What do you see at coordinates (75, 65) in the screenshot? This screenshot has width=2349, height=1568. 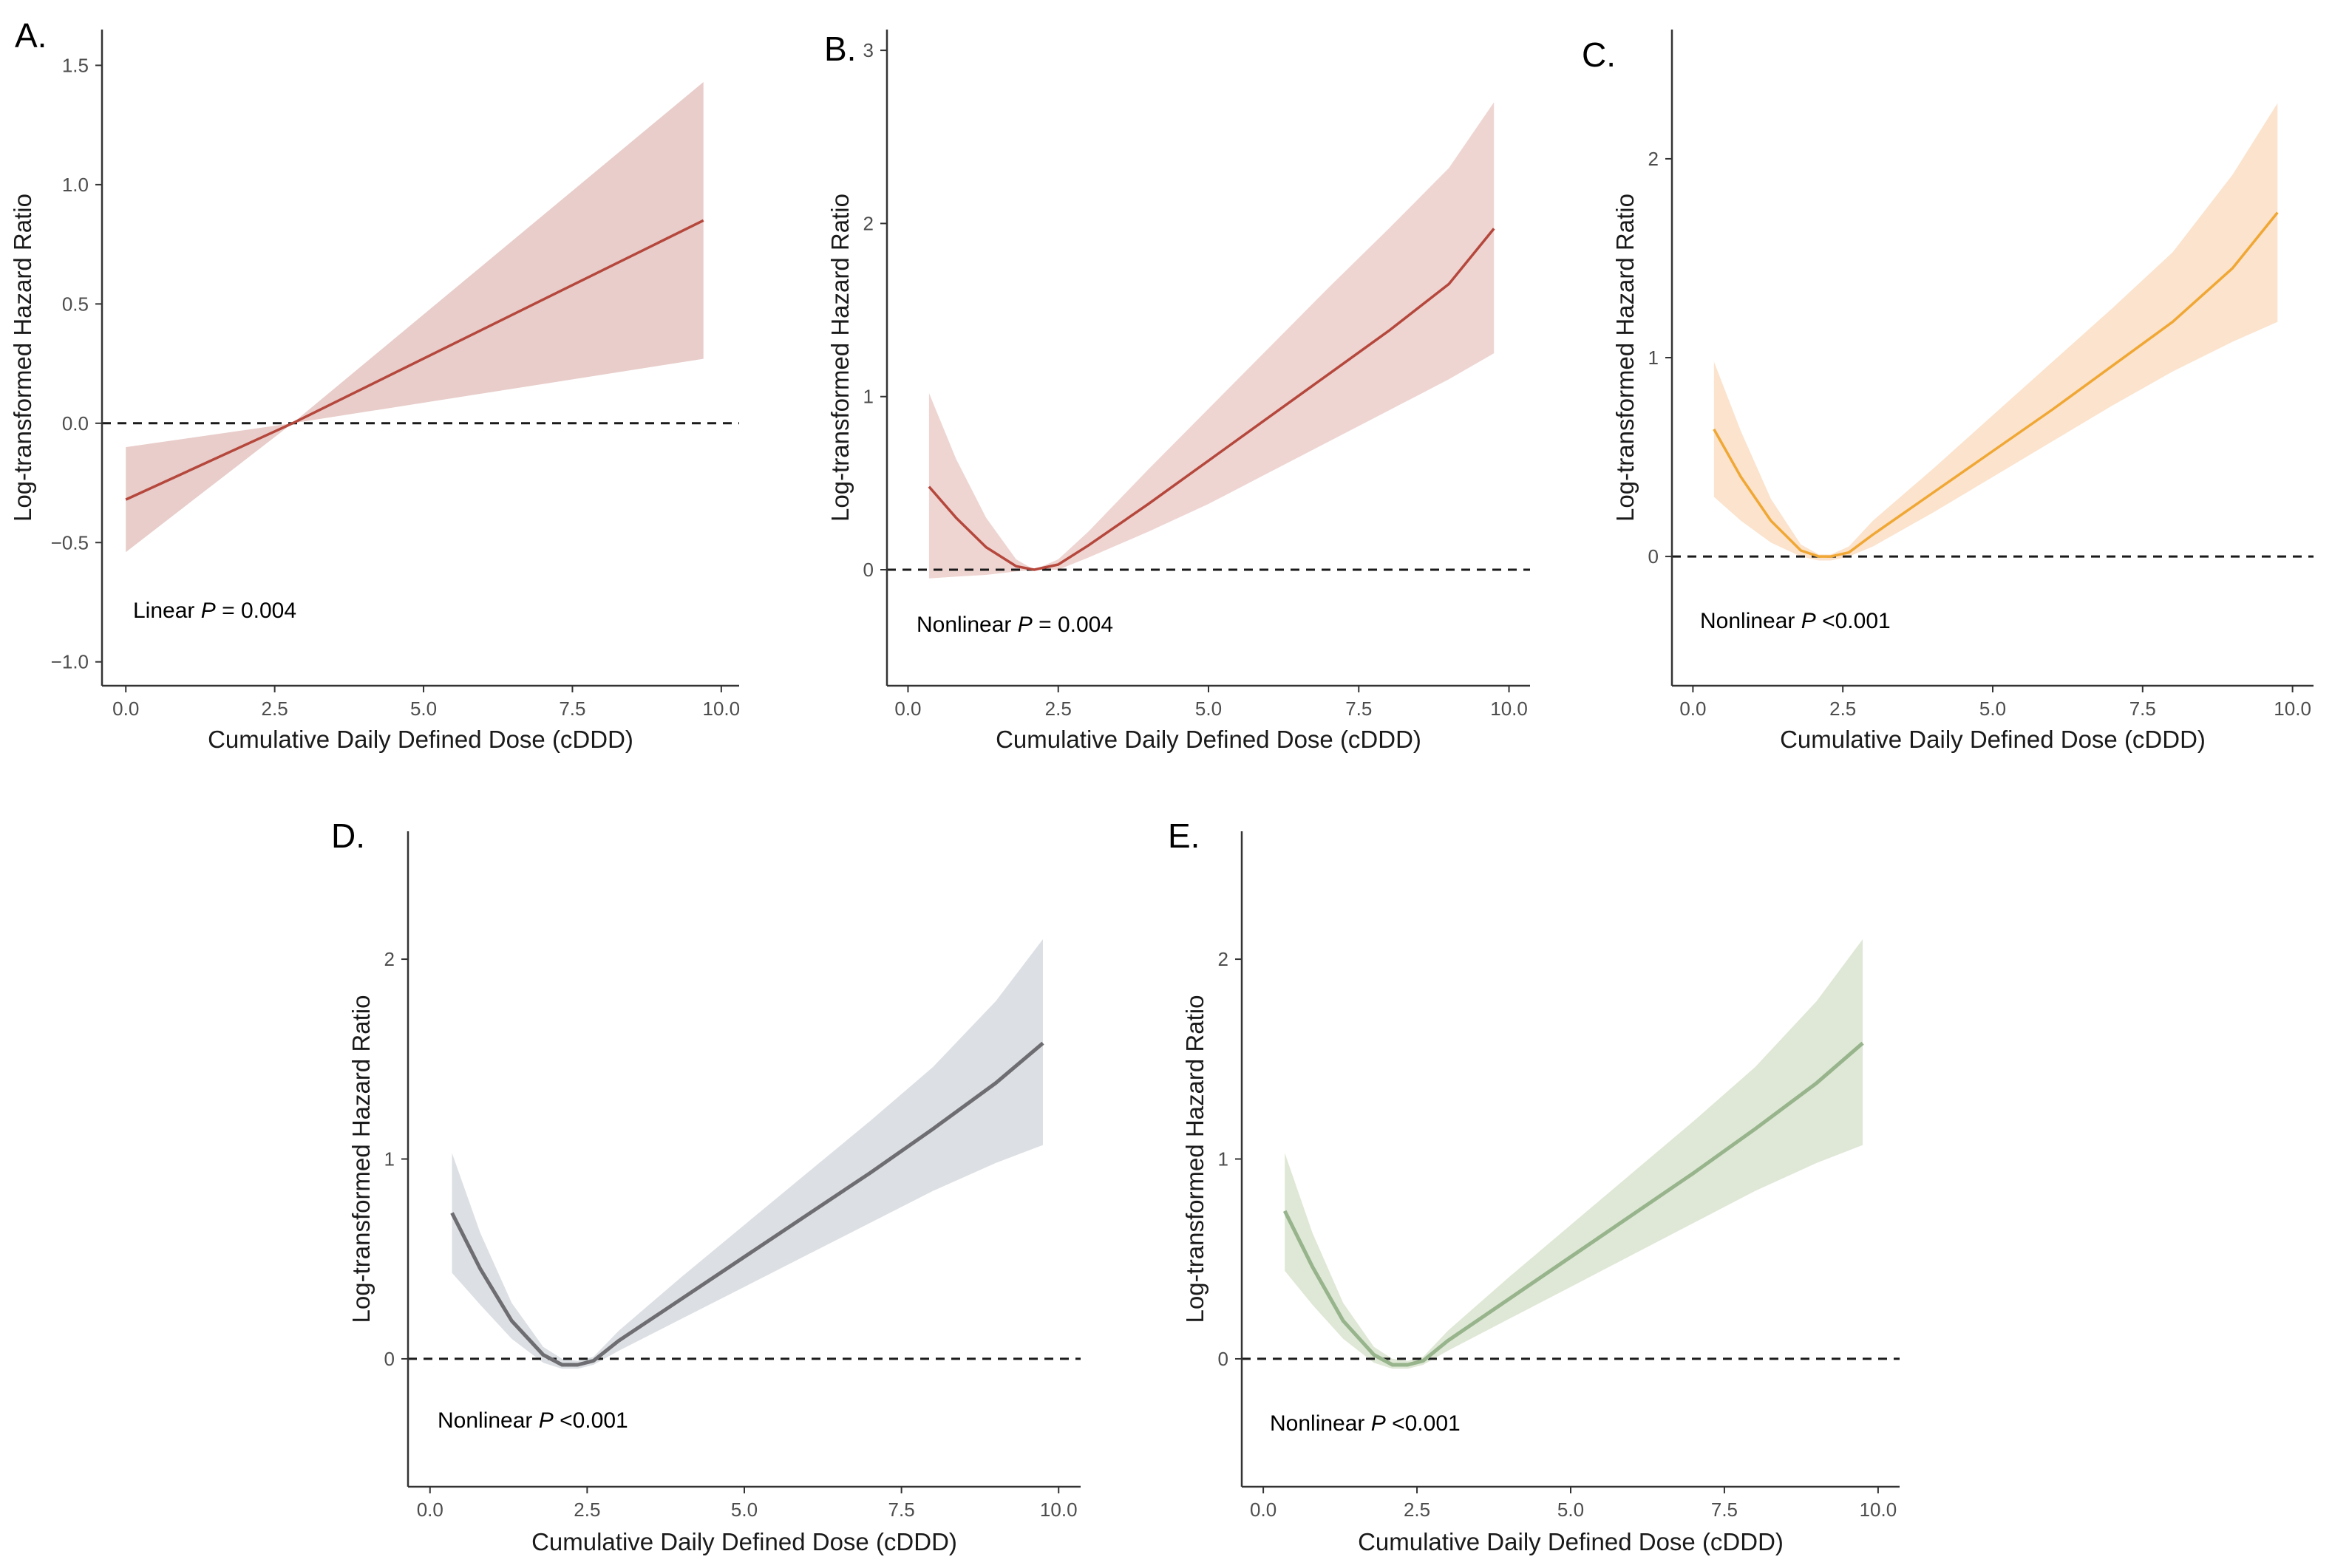 I see `y-tick-label: 1.5` at bounding box center [75, 65].